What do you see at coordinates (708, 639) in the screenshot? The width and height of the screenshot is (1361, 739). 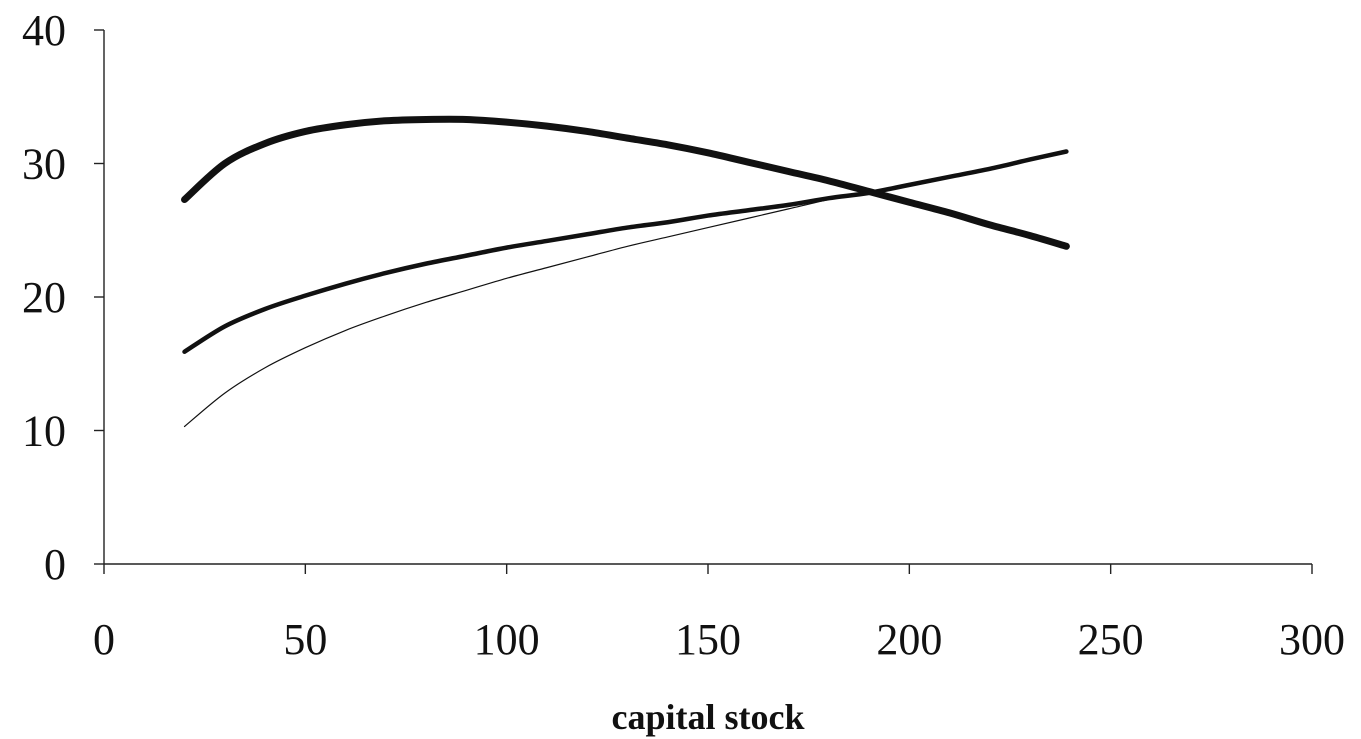 I see `x-tick-label: 150` at bounding box center [708, 639].